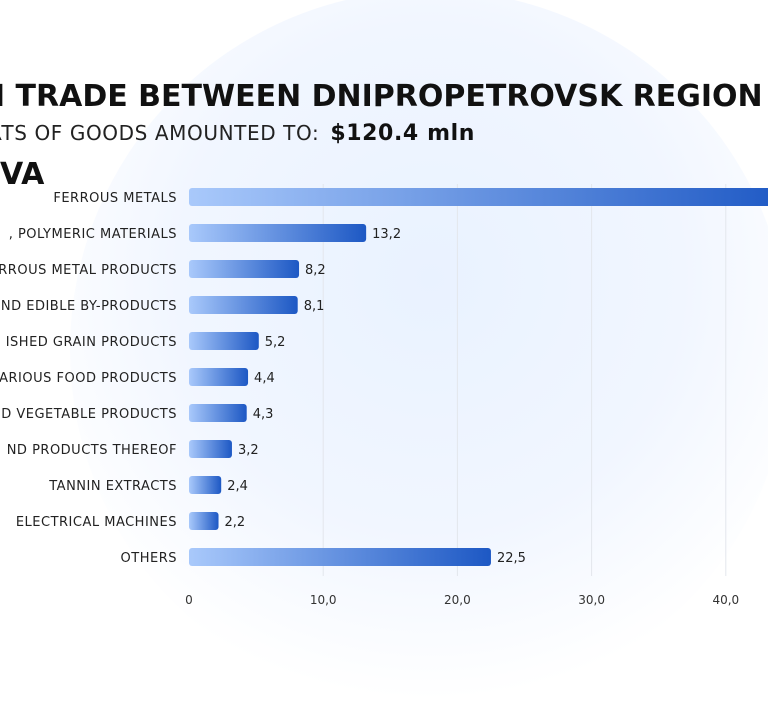  Describe the element at coordinates (22, 174) in the screenshot. I see `title-line-2: VA` at that location.